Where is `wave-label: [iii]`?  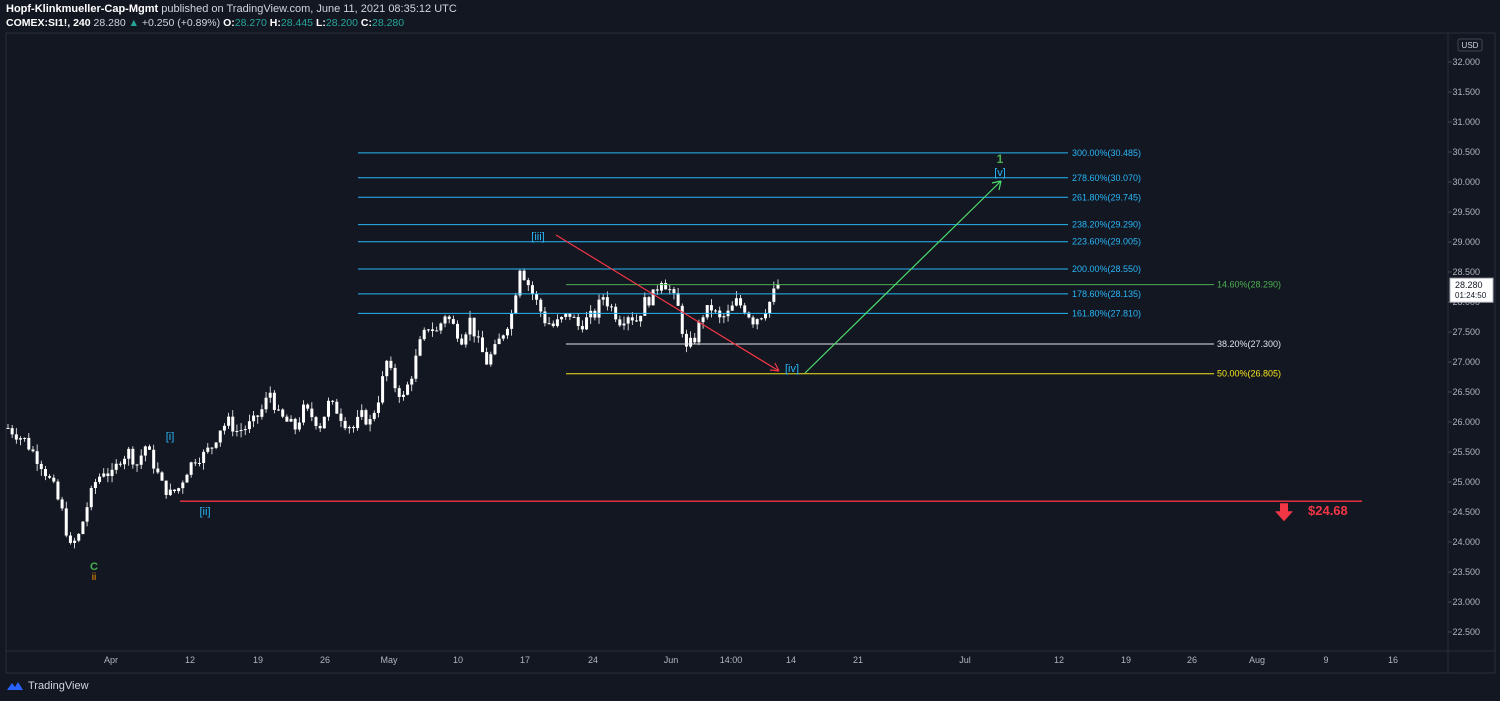
wave-label: [iii] is located at coordinates (537, 237).